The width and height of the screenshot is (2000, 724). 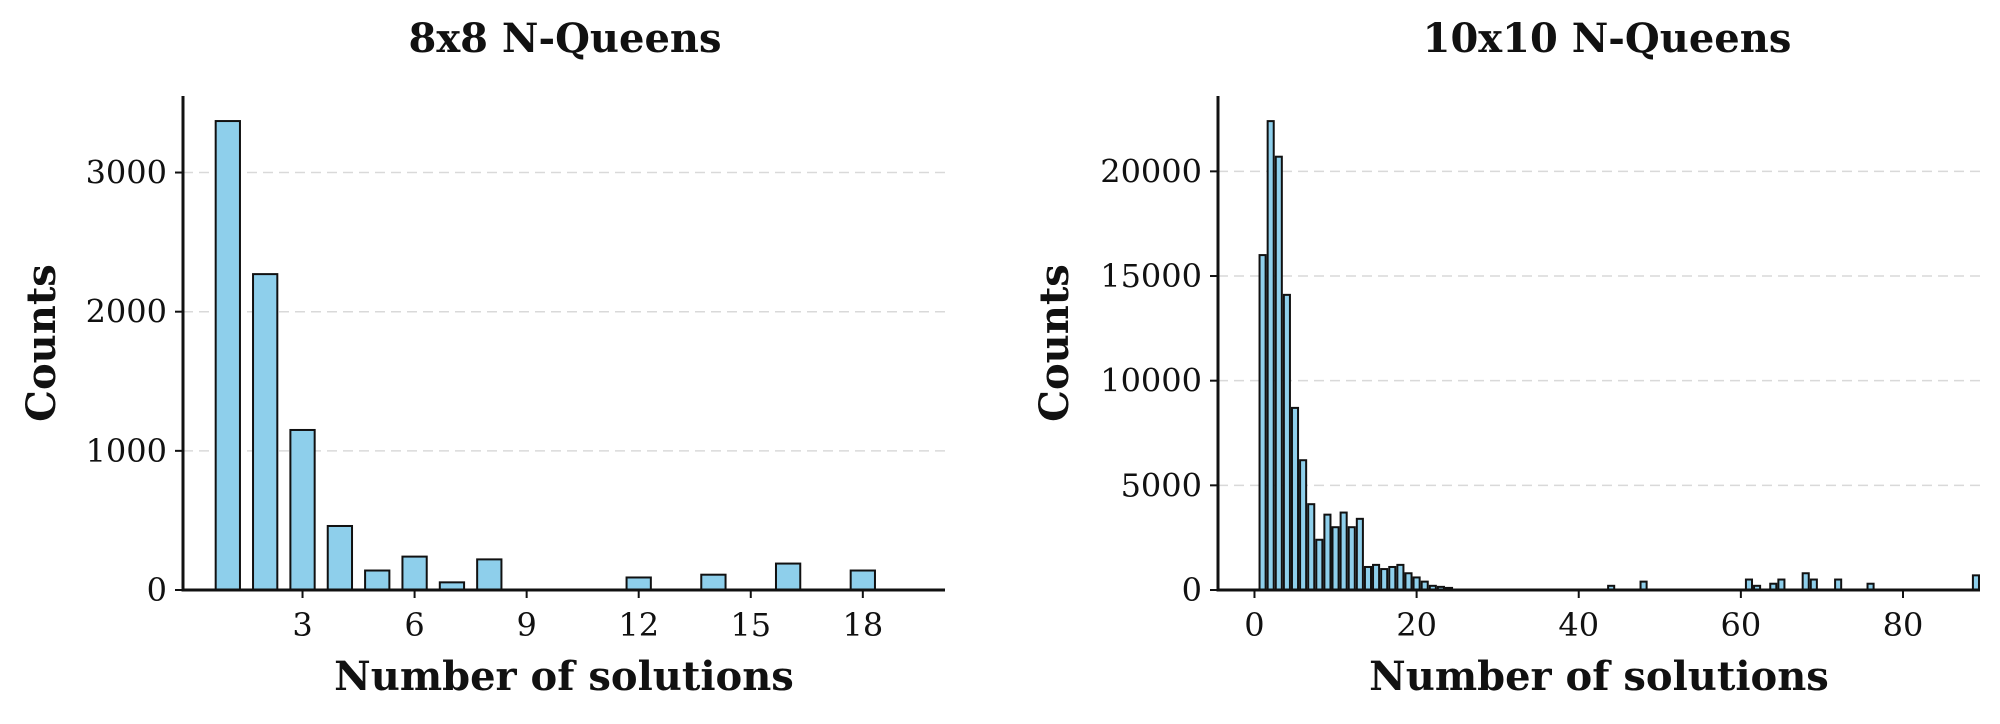 What do you see at coordinates (414, 625) in the screenshot?
I see `x-tick-label: 6` at bounding box center [414, 625].